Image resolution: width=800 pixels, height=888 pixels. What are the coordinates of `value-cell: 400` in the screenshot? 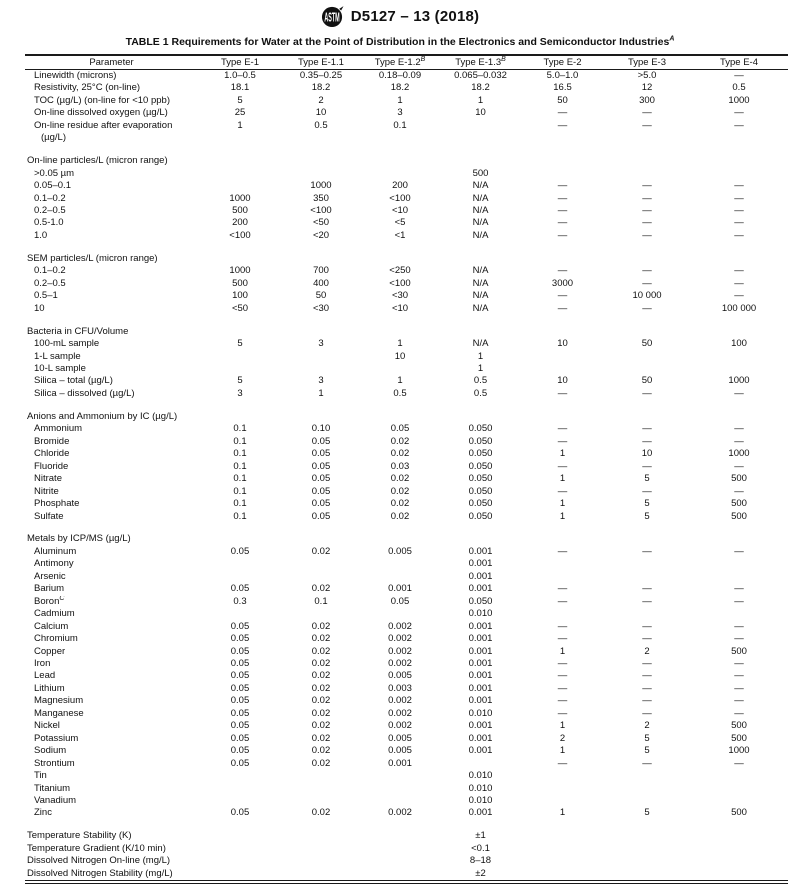 It's located at (321, 283).